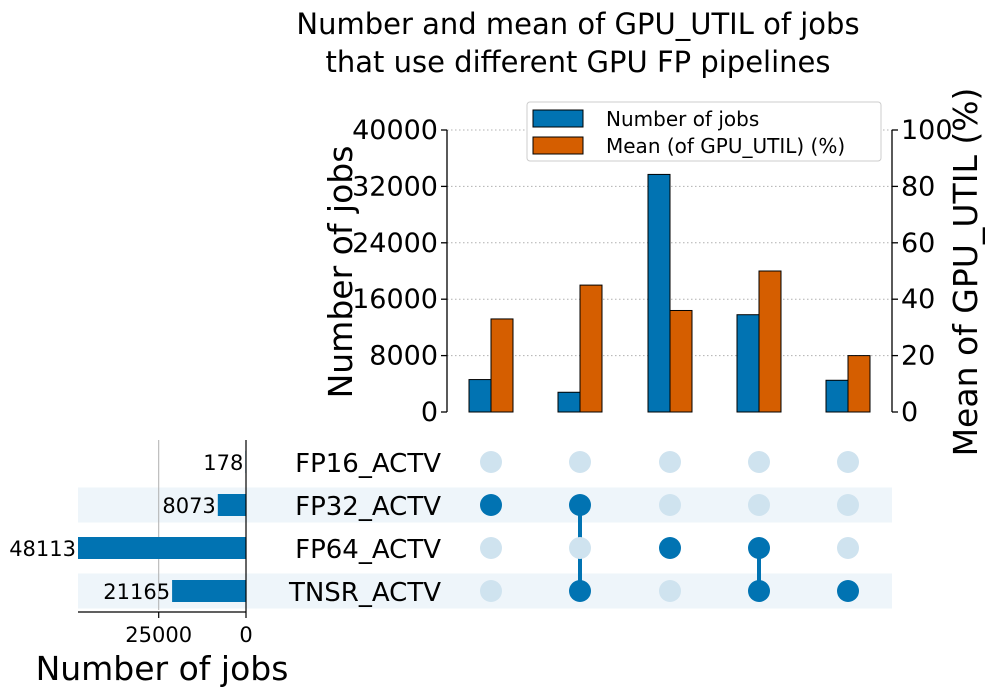  Describe the element at coordinates (429, 412) in the screenshot. I see `y-tick-label-left: 0` at that location.